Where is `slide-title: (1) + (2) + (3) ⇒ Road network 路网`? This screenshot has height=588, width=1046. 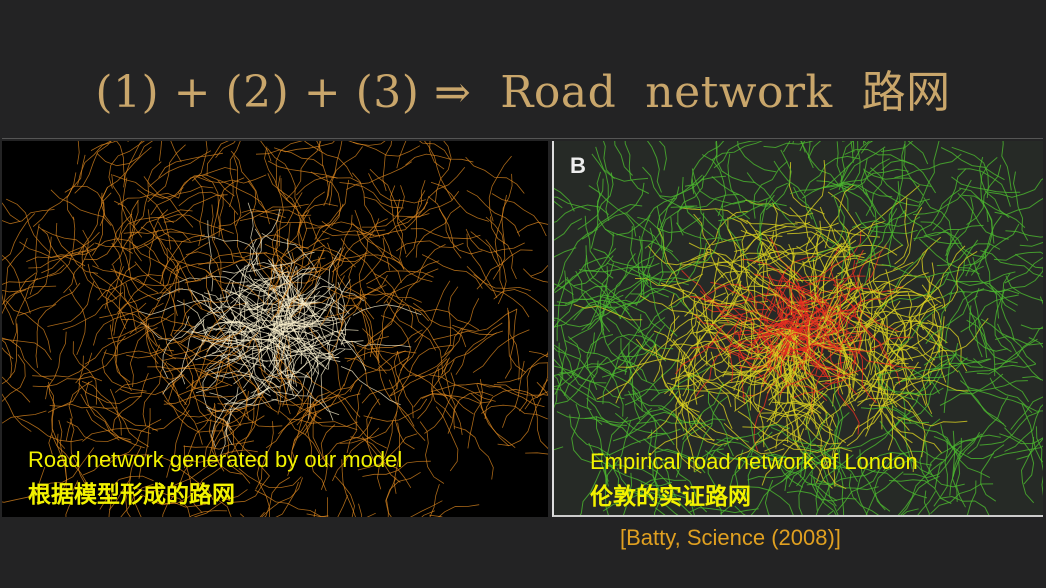 slide-title: (1) + (2) + (3) ⇒ Road network 路网 is located at coordinates (523, 92).